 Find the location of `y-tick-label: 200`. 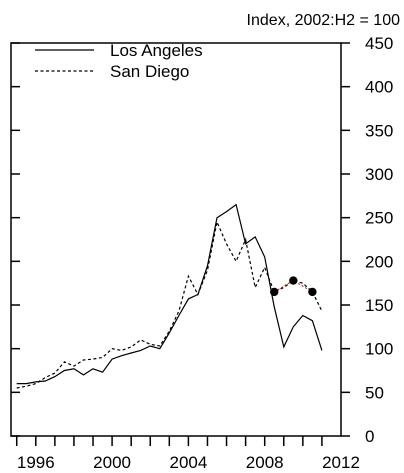

y-tick-label: 200 is located at coordinates (379, 261).